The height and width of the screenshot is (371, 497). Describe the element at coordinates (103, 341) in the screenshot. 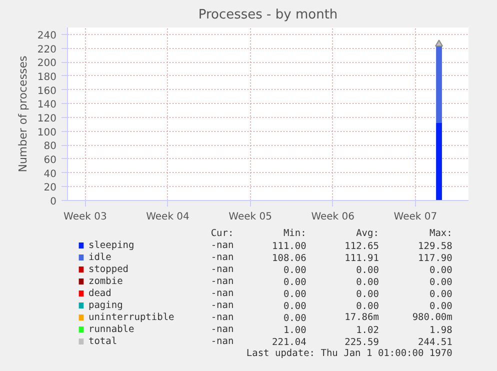

I see `legend-label: total` at that location.